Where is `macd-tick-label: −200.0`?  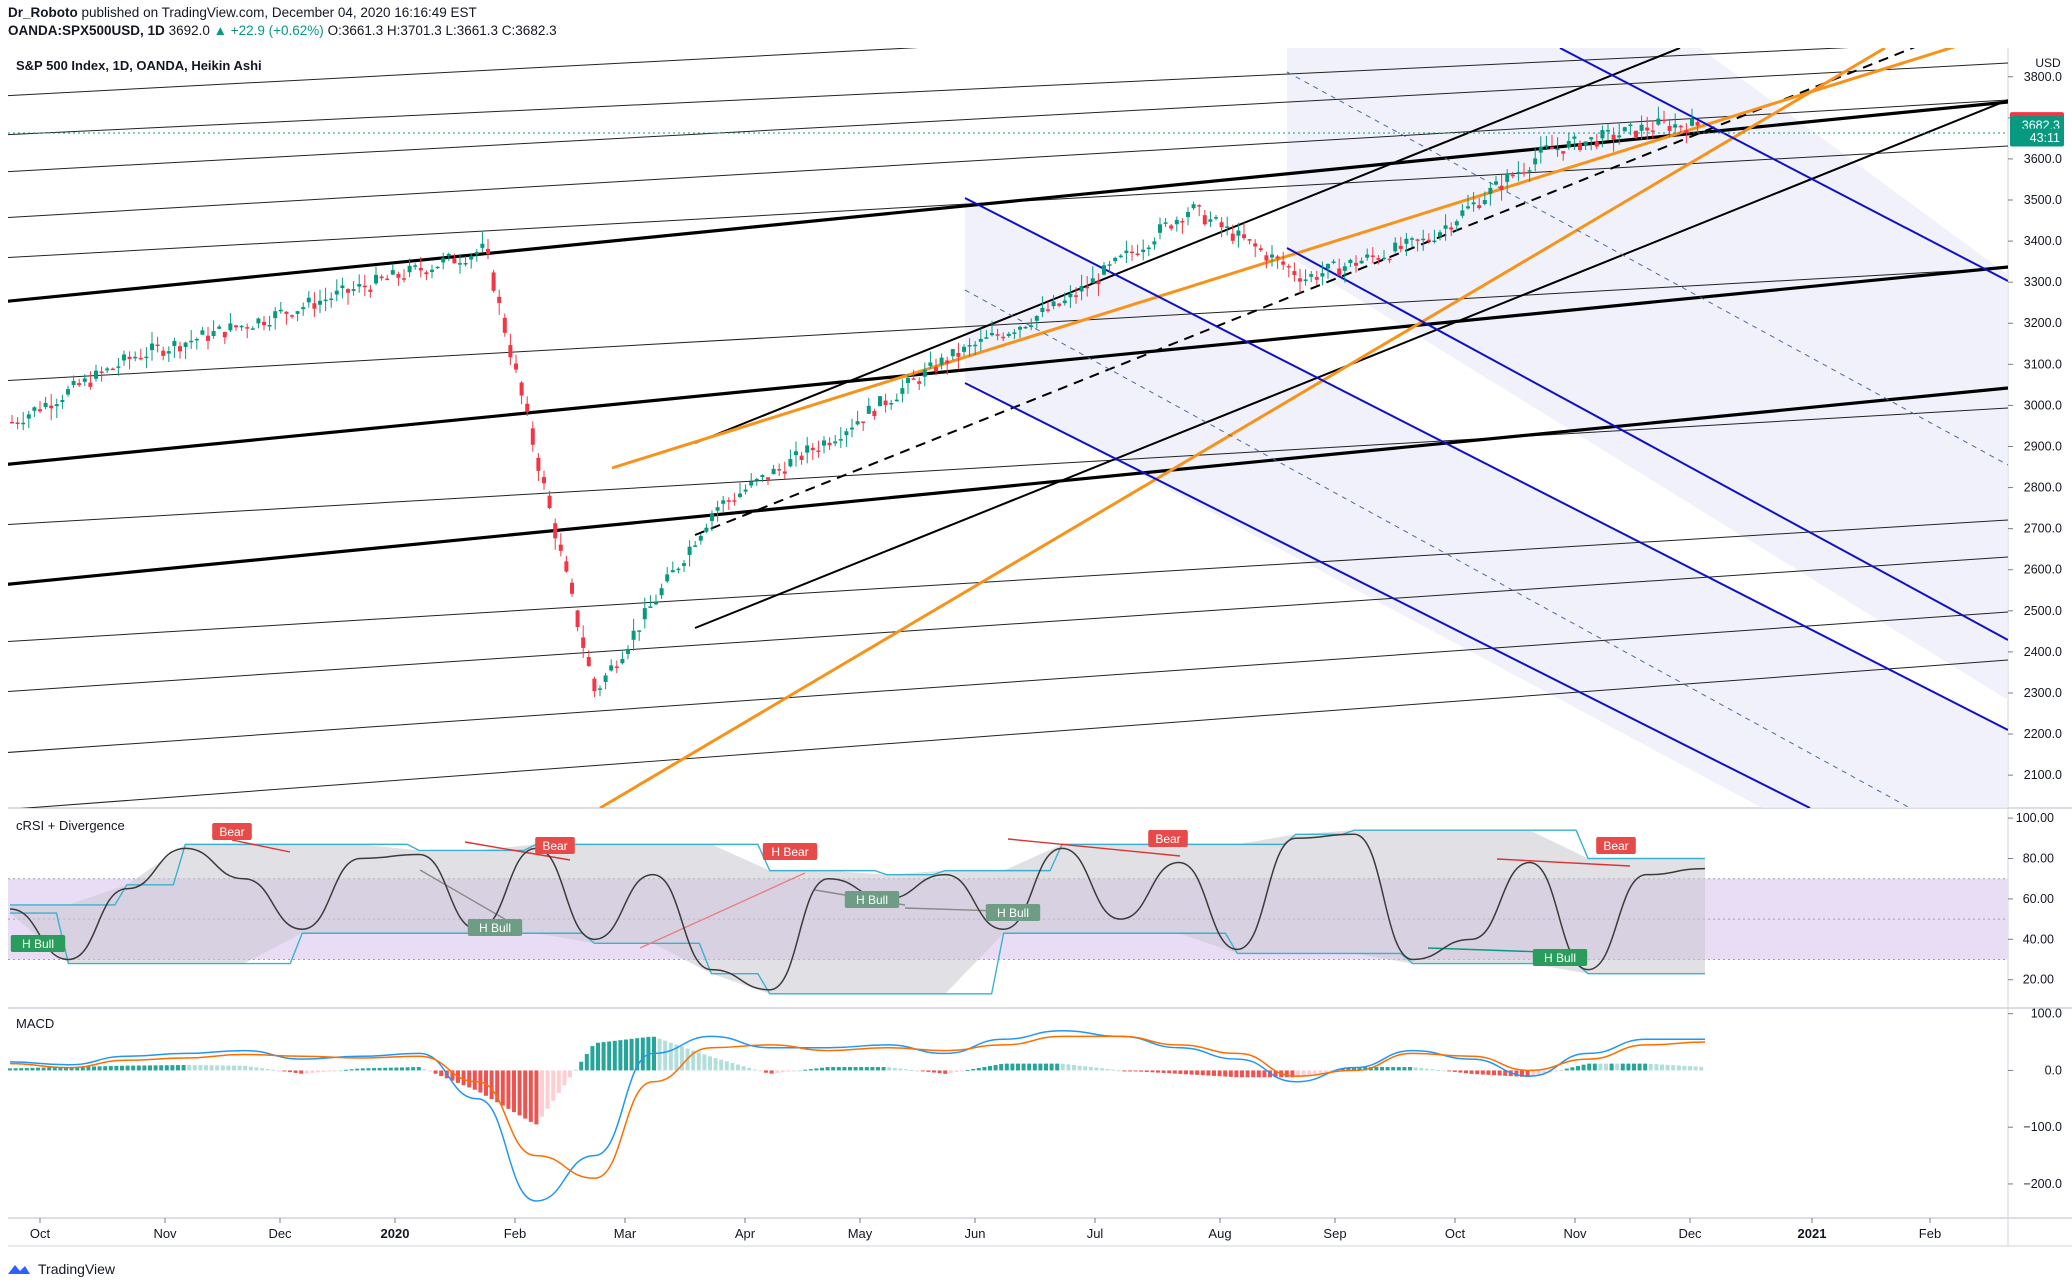 macd-tick-label: −200.0 is located at coordinates (2042, 1184).